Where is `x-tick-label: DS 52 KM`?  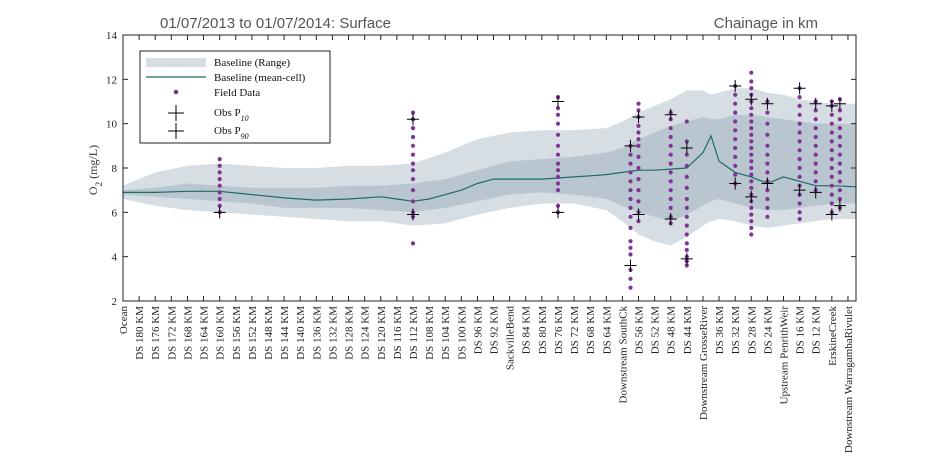 x-tick-label: DS 52 KM is located at coordinates (656, 330).